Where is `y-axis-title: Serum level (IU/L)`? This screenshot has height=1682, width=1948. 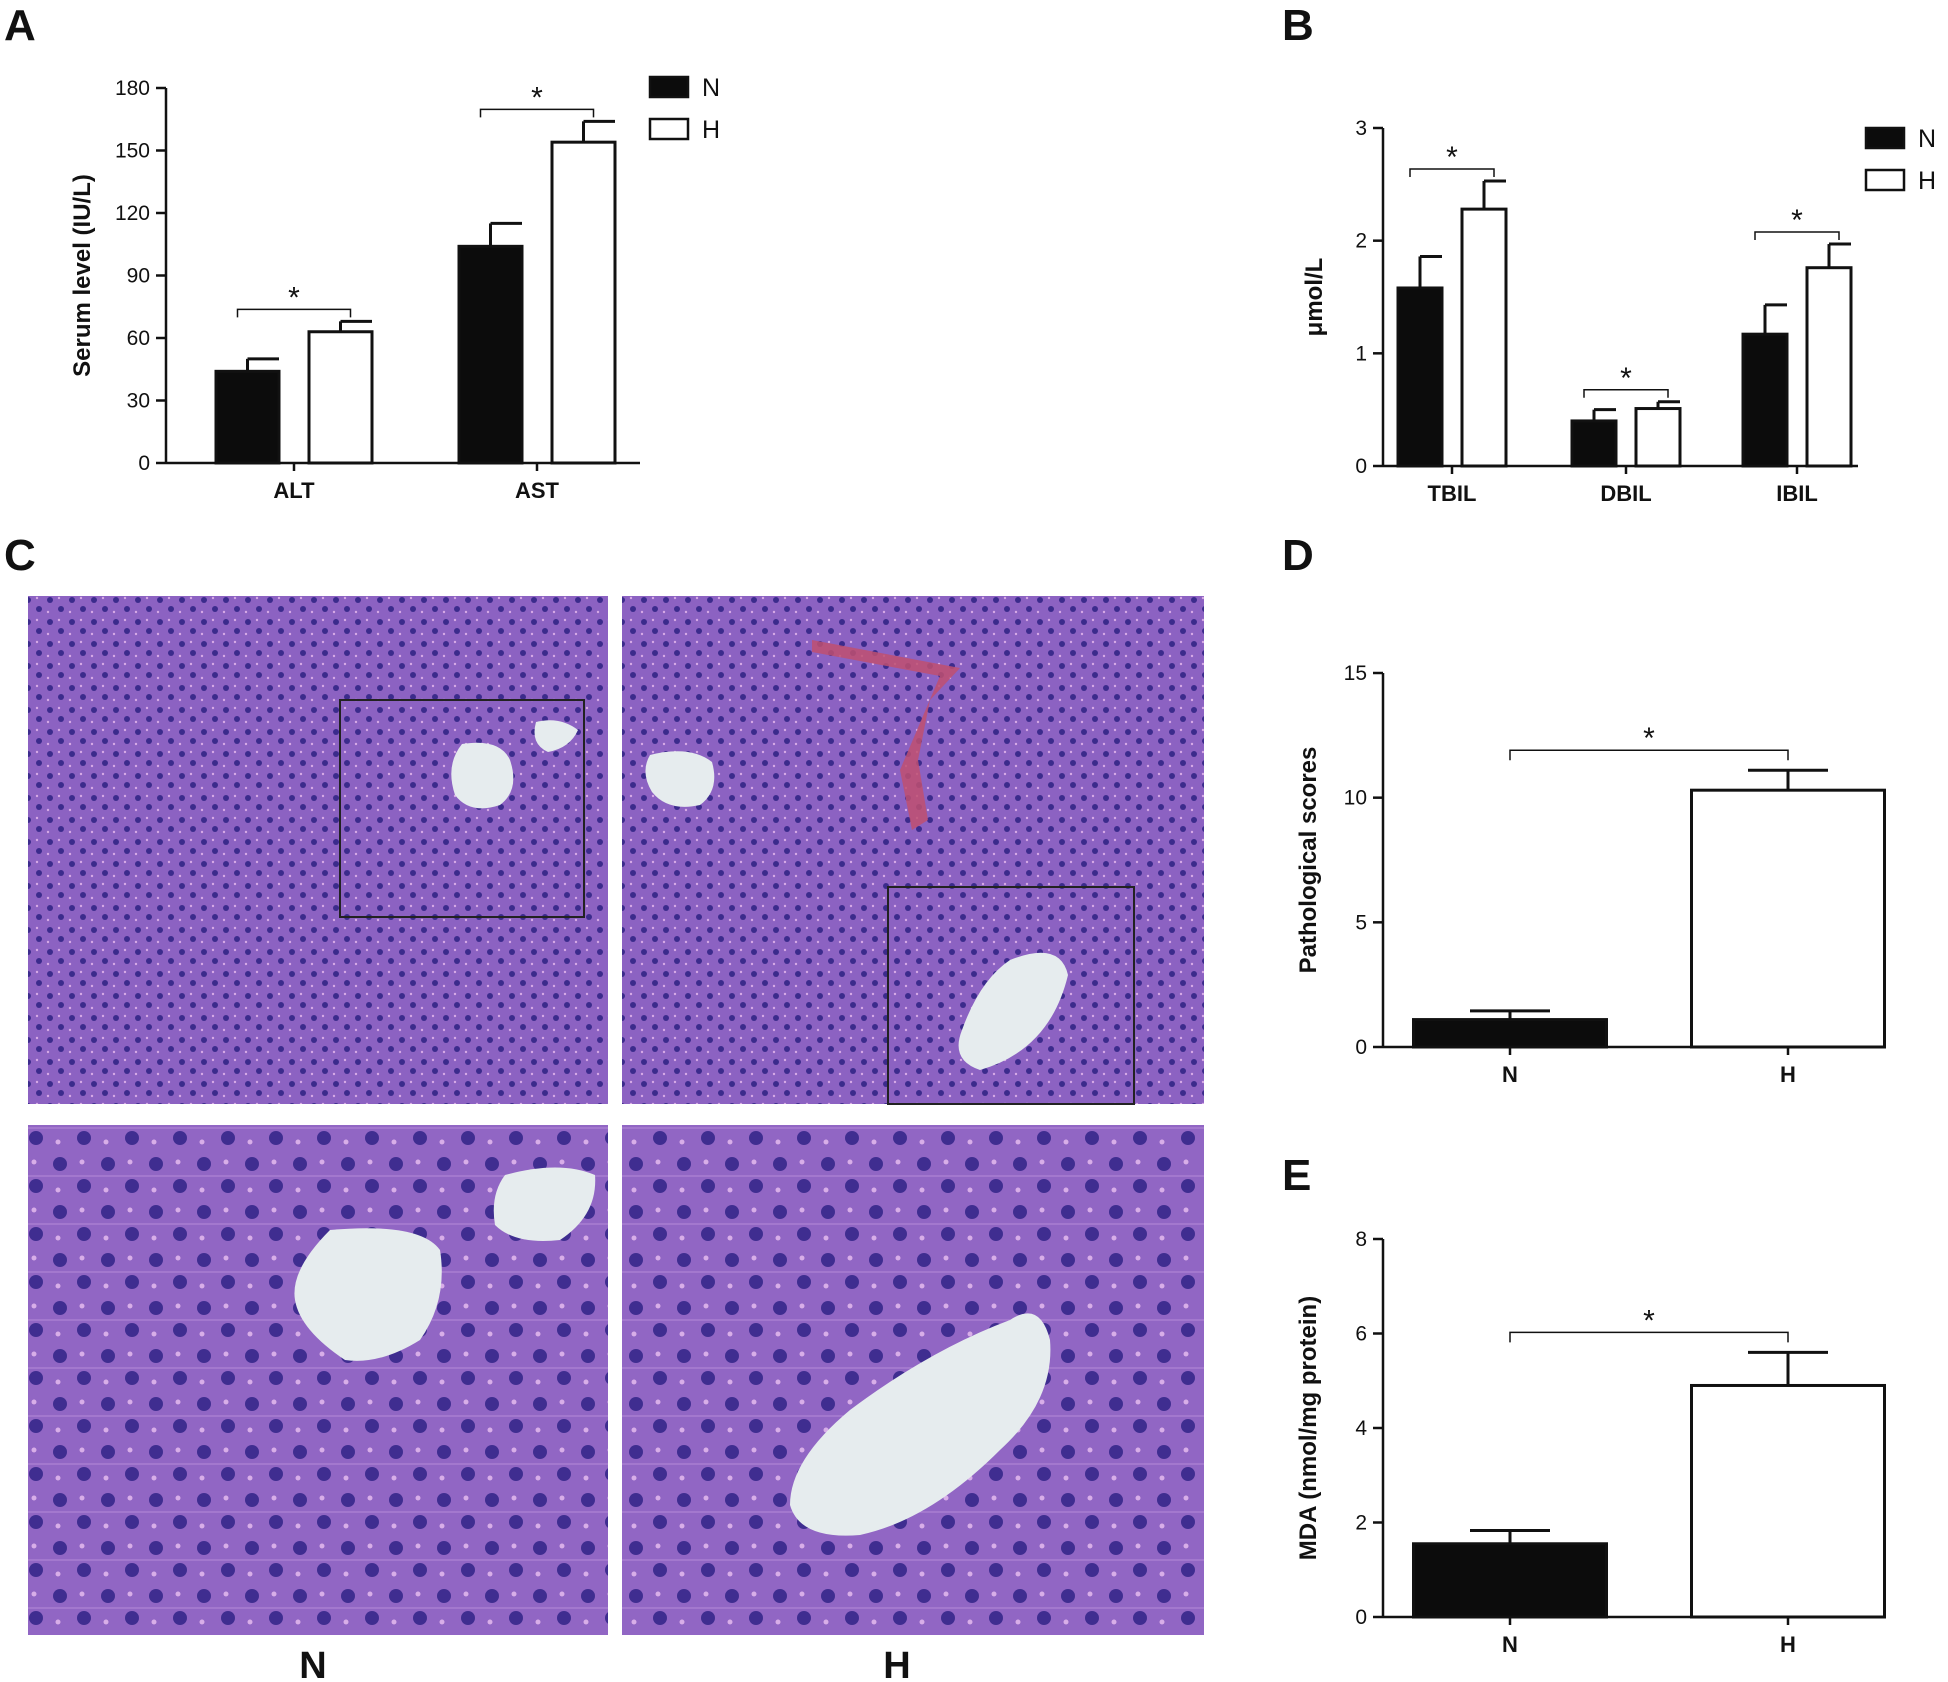
y-axis-title: Serum level (IU/L) is located at coordinates (82, 275).